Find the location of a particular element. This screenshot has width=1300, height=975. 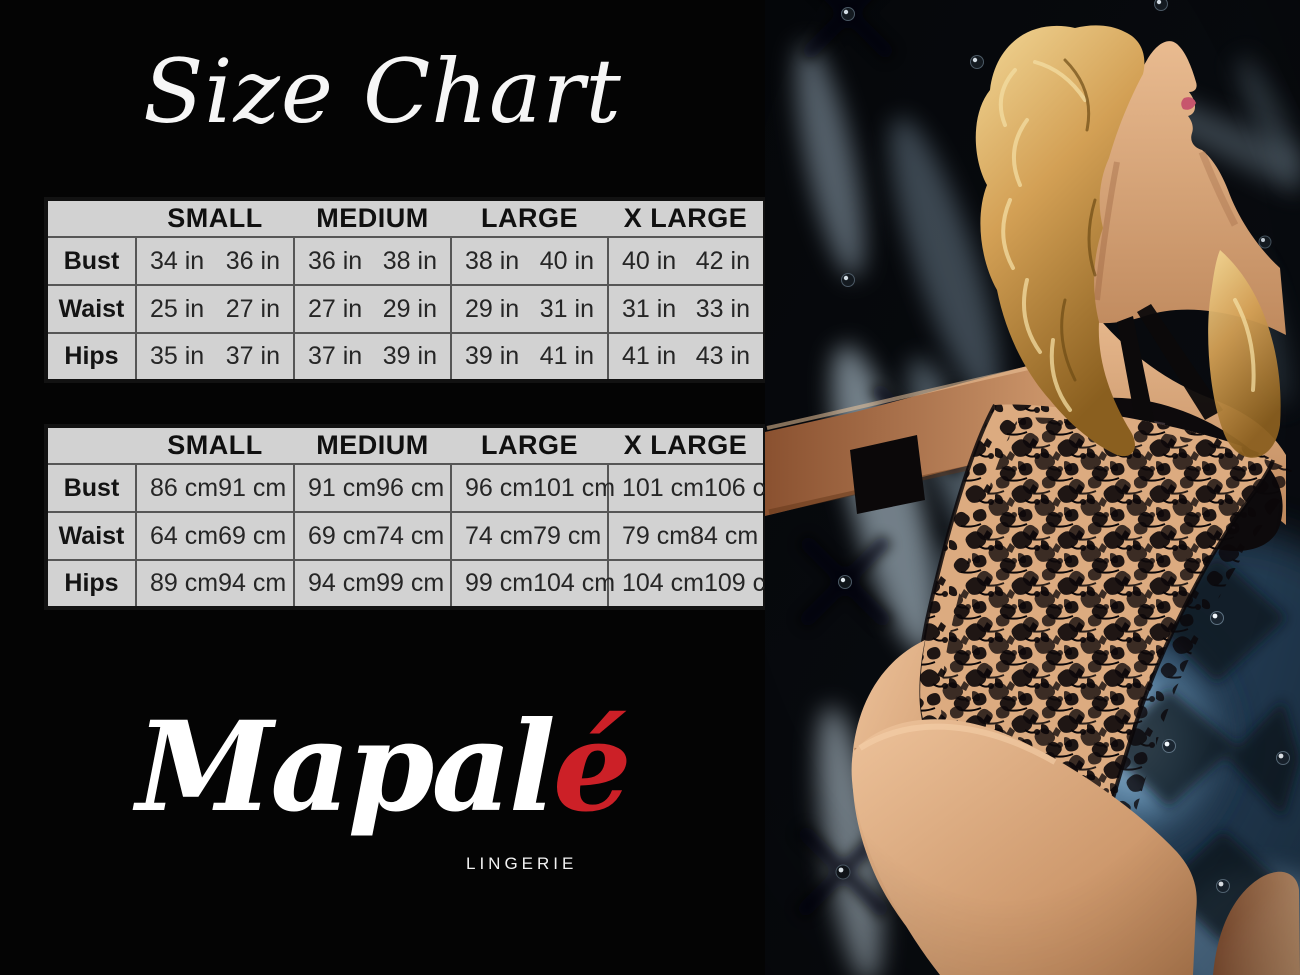

size-cell: 64 cm 69 cm is located at coordinates (215, 536).